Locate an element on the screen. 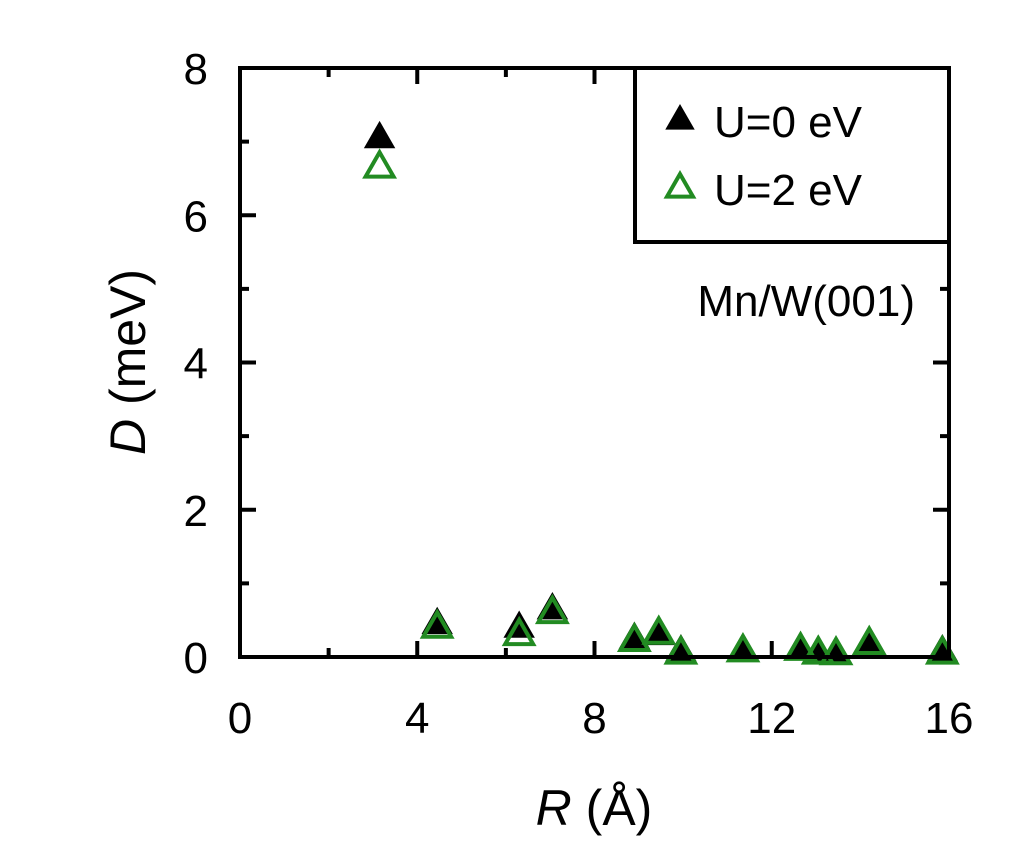 The height and width of the screenshot is (863, 1013). y-axis-variable: D is located at coordinates (128, 437).